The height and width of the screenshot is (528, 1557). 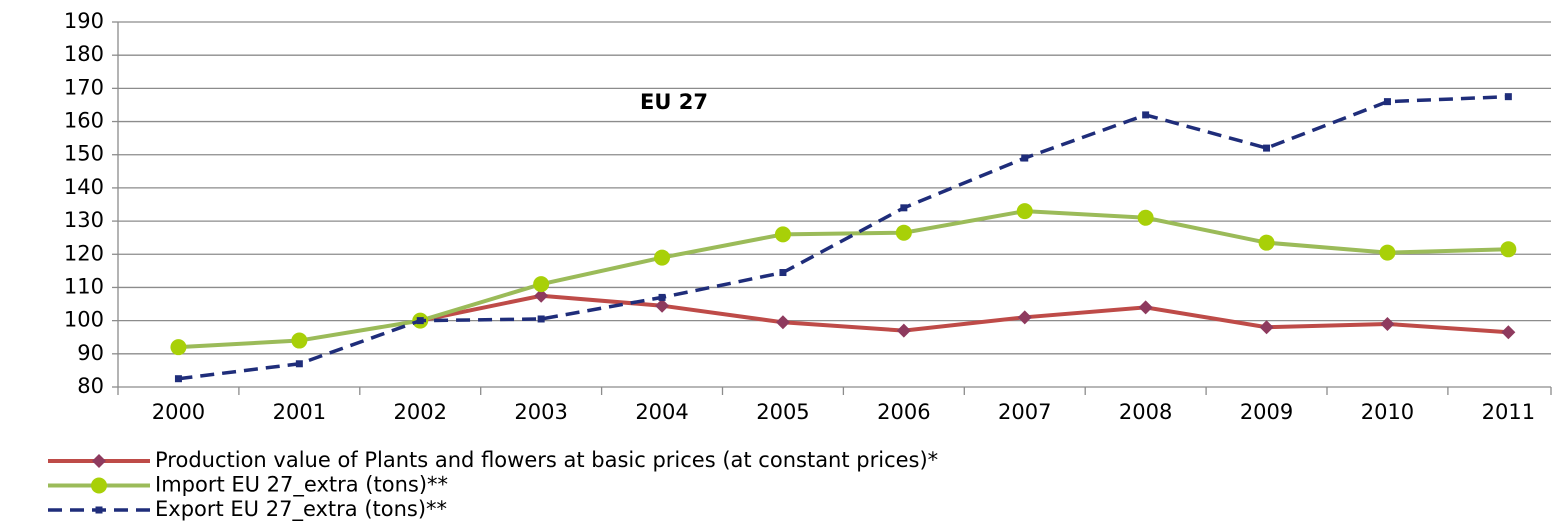 What do you see at coordinates (90, 386) in the screenshot?
I see `y-tick-label: 80` at bounding box center [90, 386].